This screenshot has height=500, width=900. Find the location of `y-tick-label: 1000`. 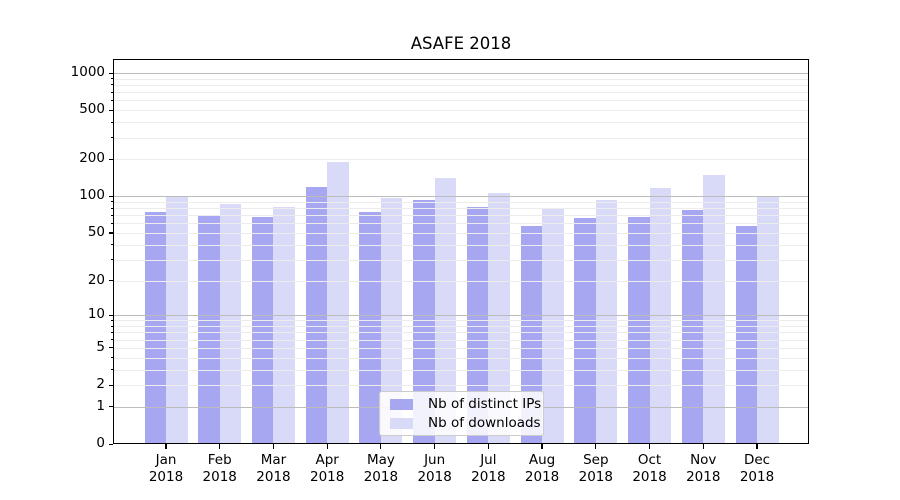

y-tick-label: 1000 is located at coordinates (87, 72).